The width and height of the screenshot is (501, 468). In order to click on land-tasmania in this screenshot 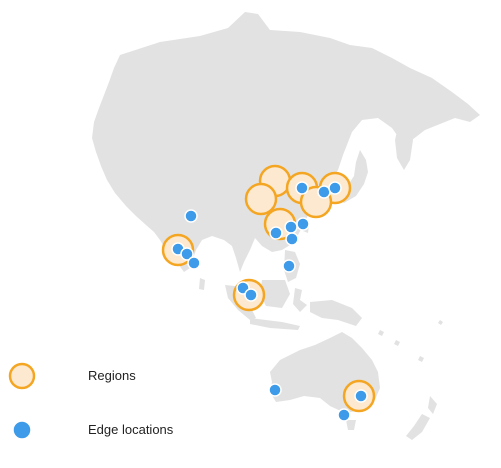, I will do `click(351, 425)`.